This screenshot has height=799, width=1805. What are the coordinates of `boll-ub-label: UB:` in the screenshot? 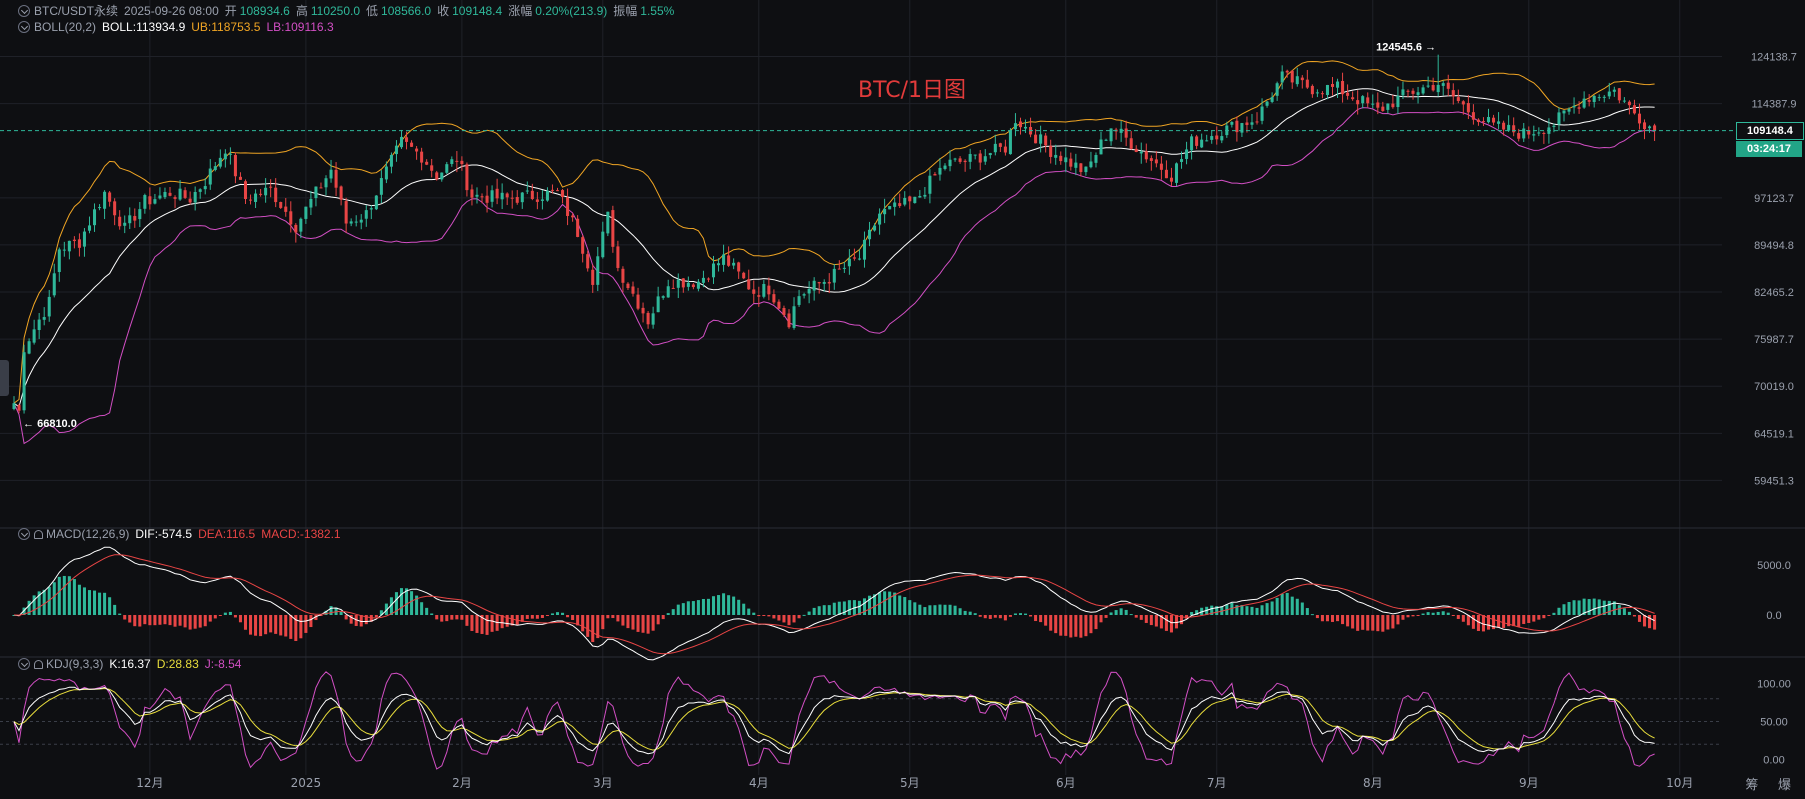 It's located at (201, 27).